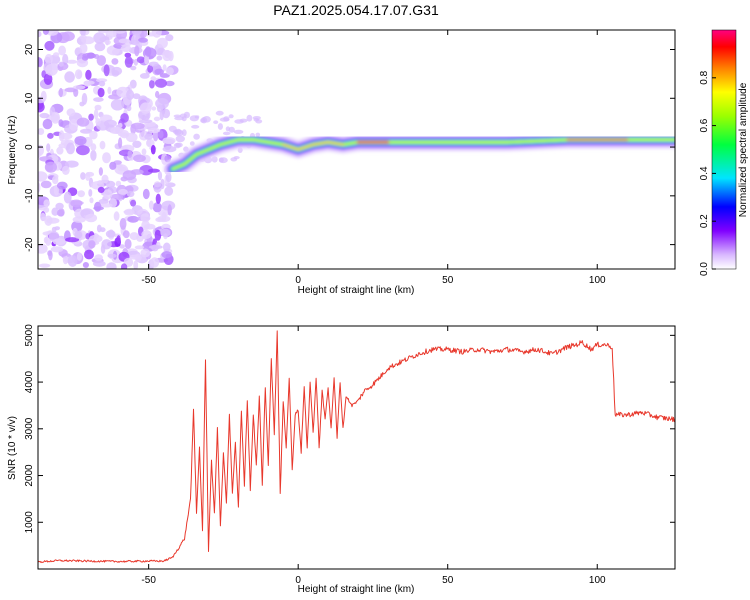 This screenshot has height=600, width=750. I want to click on signal-band, so click(419, 154).